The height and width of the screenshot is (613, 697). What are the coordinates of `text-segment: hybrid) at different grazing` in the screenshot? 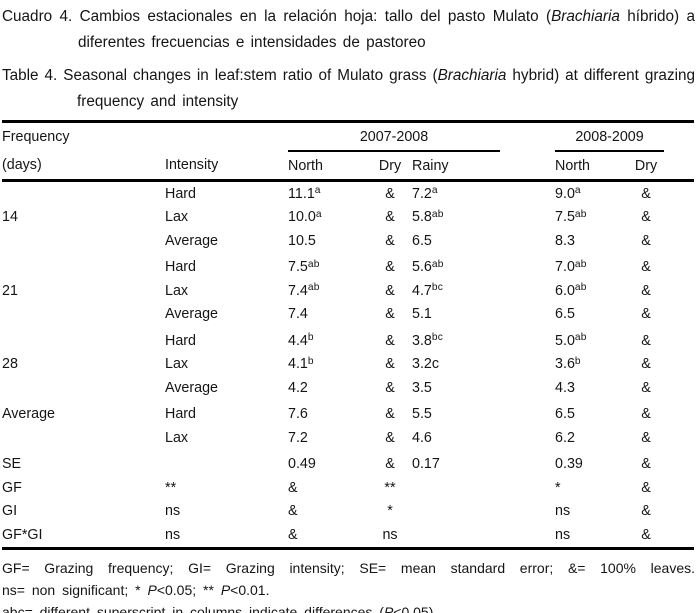 It's located at (601, 75).